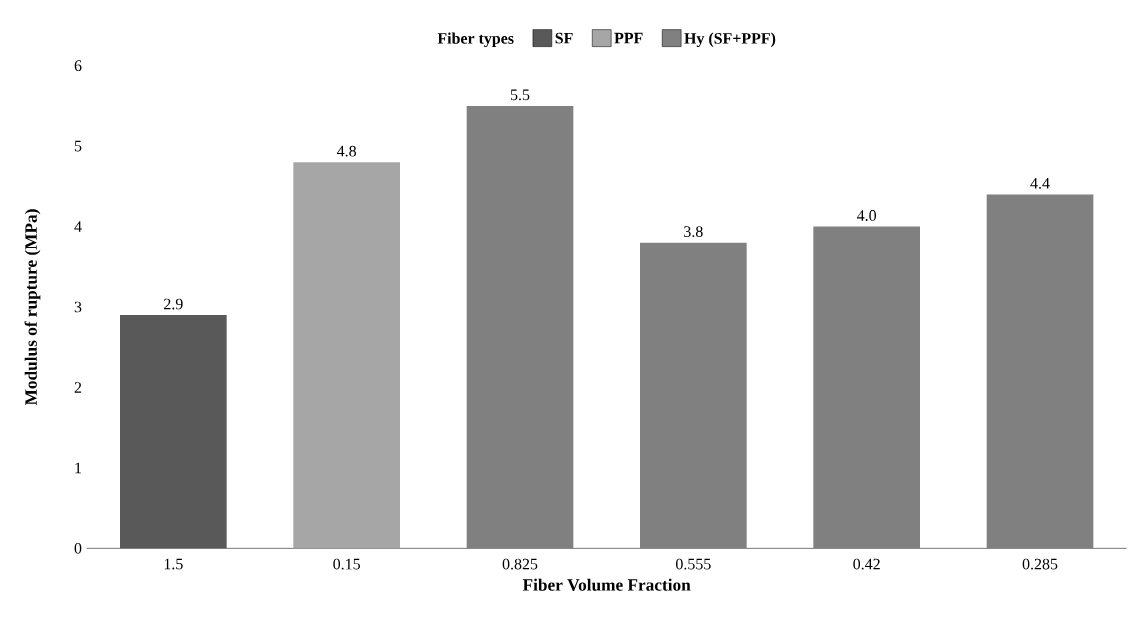 This screenshot has height=627, width=1134. What do you see at coordinates (32, 307) in the screenshot?
I see `y-axis-title: Modulus of rupture (MPa)` at bounding box center [32, 307].